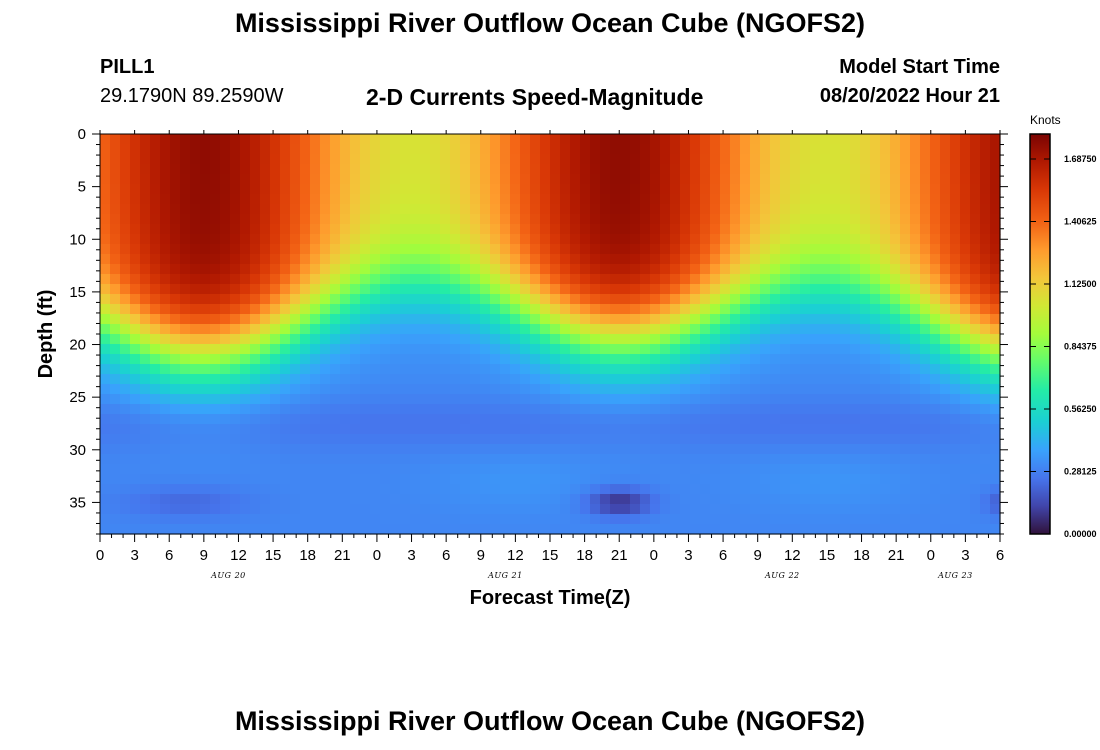  Describe the element at coordinates (228, 575) in the screenshot. I see `date-label: AUG 20` at that location.